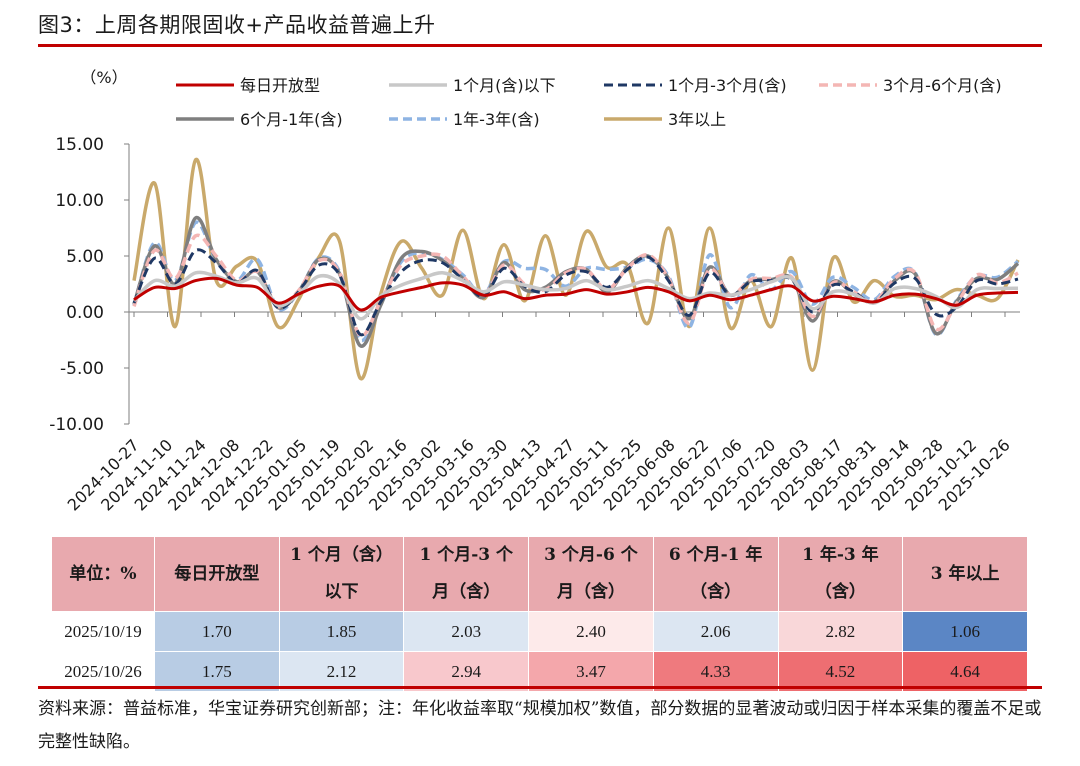 The height and width of the screenshot is (766, 1080). Describe the element at coordinates (466, 631) in the screenshot. I see `table-cell: 2.03` at that location.